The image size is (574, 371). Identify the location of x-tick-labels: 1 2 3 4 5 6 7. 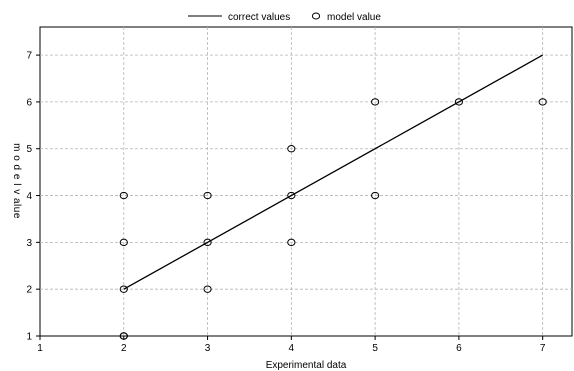
(291, 348).